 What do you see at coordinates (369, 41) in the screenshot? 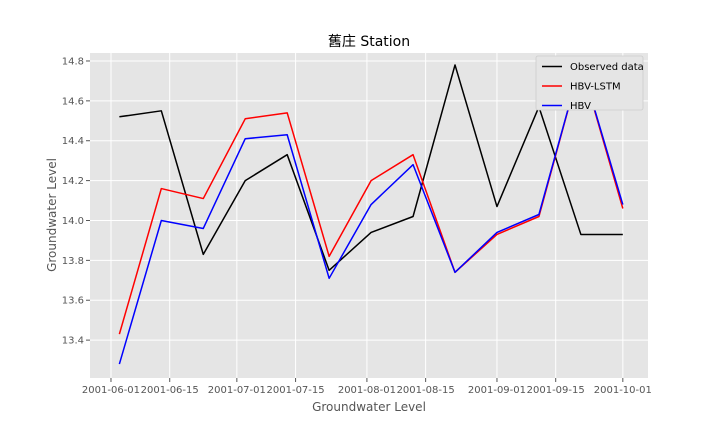
I see `chart-title: 舊庄 Station` at bounding box center [369, 41].